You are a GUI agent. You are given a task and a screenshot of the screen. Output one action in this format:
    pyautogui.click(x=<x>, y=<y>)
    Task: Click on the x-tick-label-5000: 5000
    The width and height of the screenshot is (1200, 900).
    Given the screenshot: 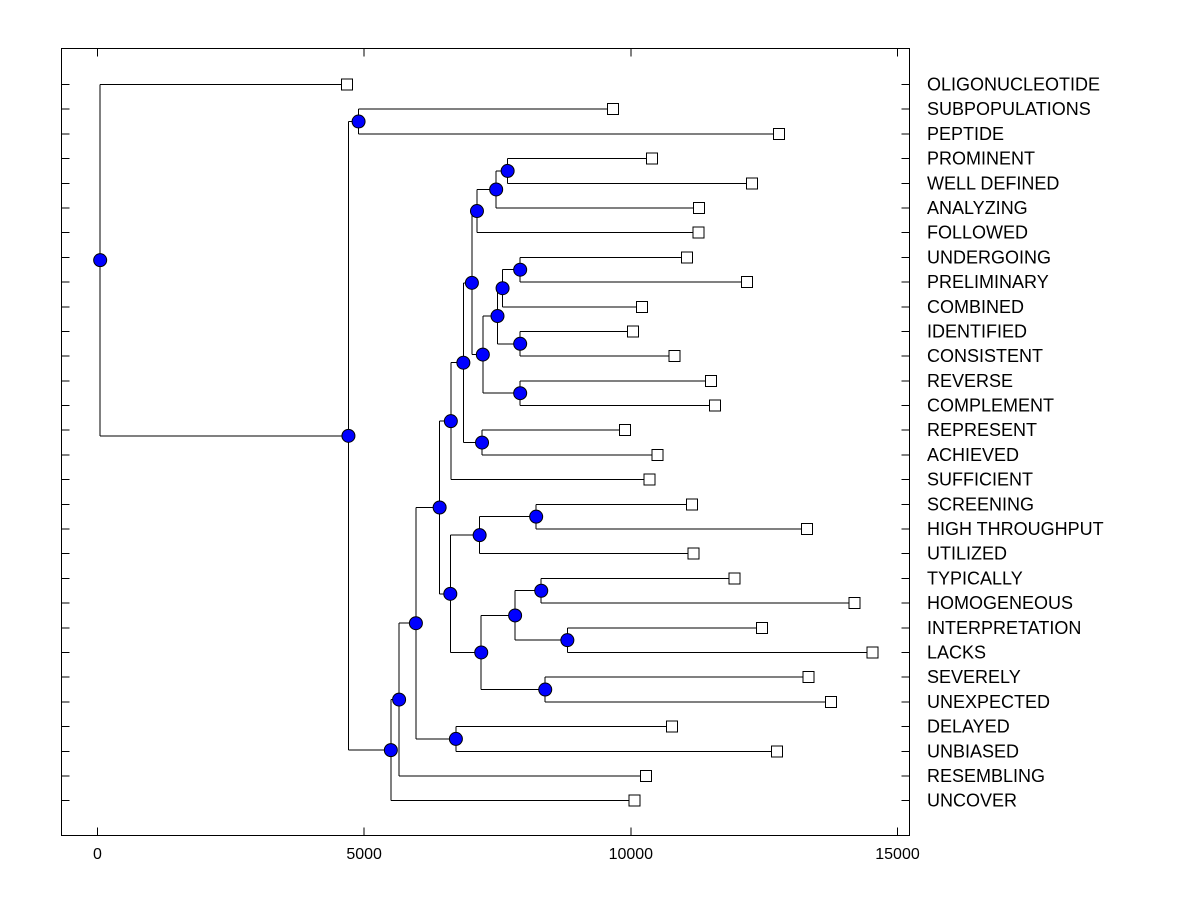 What is the action you would take?
    pyautogui.click(x=364, y=854)
    